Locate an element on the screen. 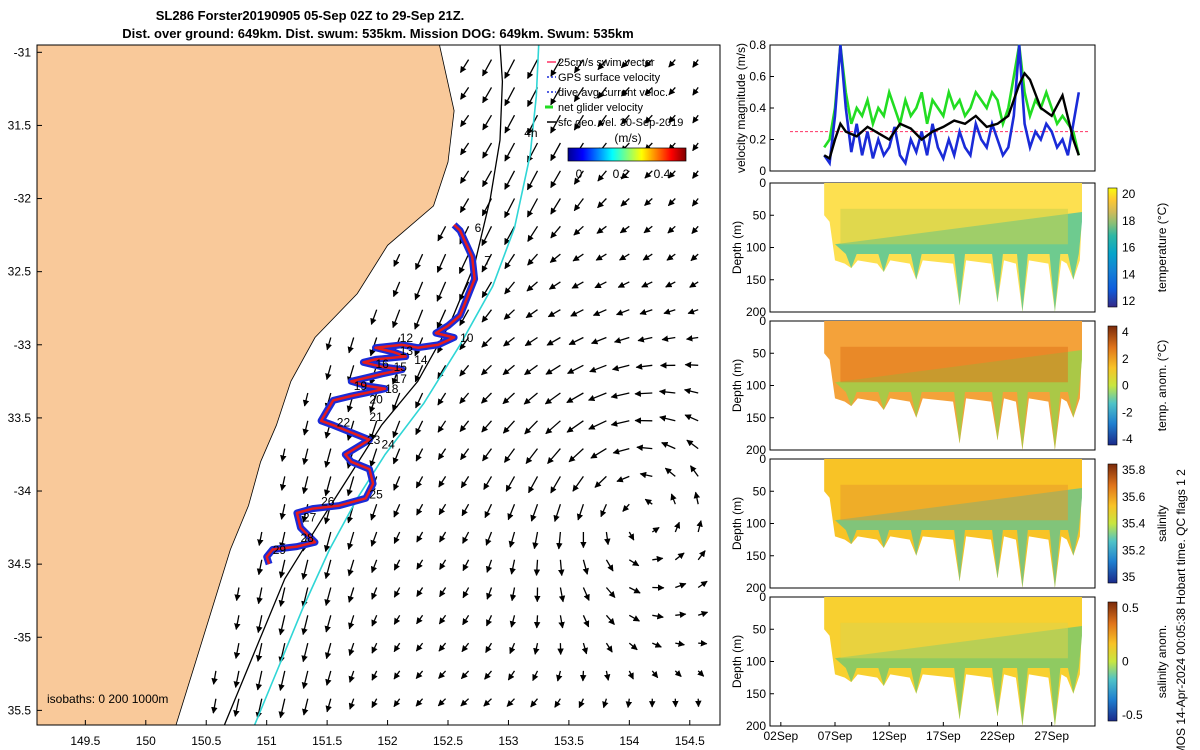  day-label: 17 is located at coordinates (401, 379).